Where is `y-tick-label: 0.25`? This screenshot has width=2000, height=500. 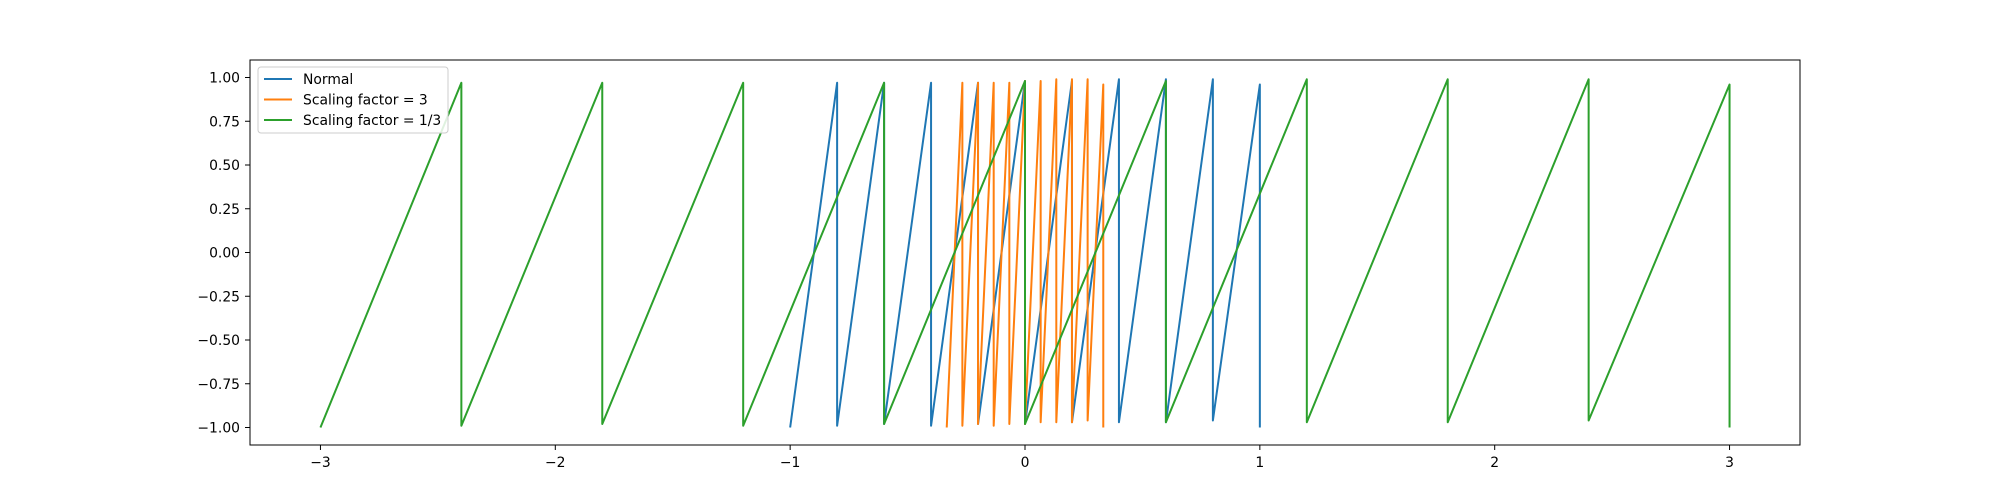
y-tick-label: 0.25 is located at coordinates (224, 210).